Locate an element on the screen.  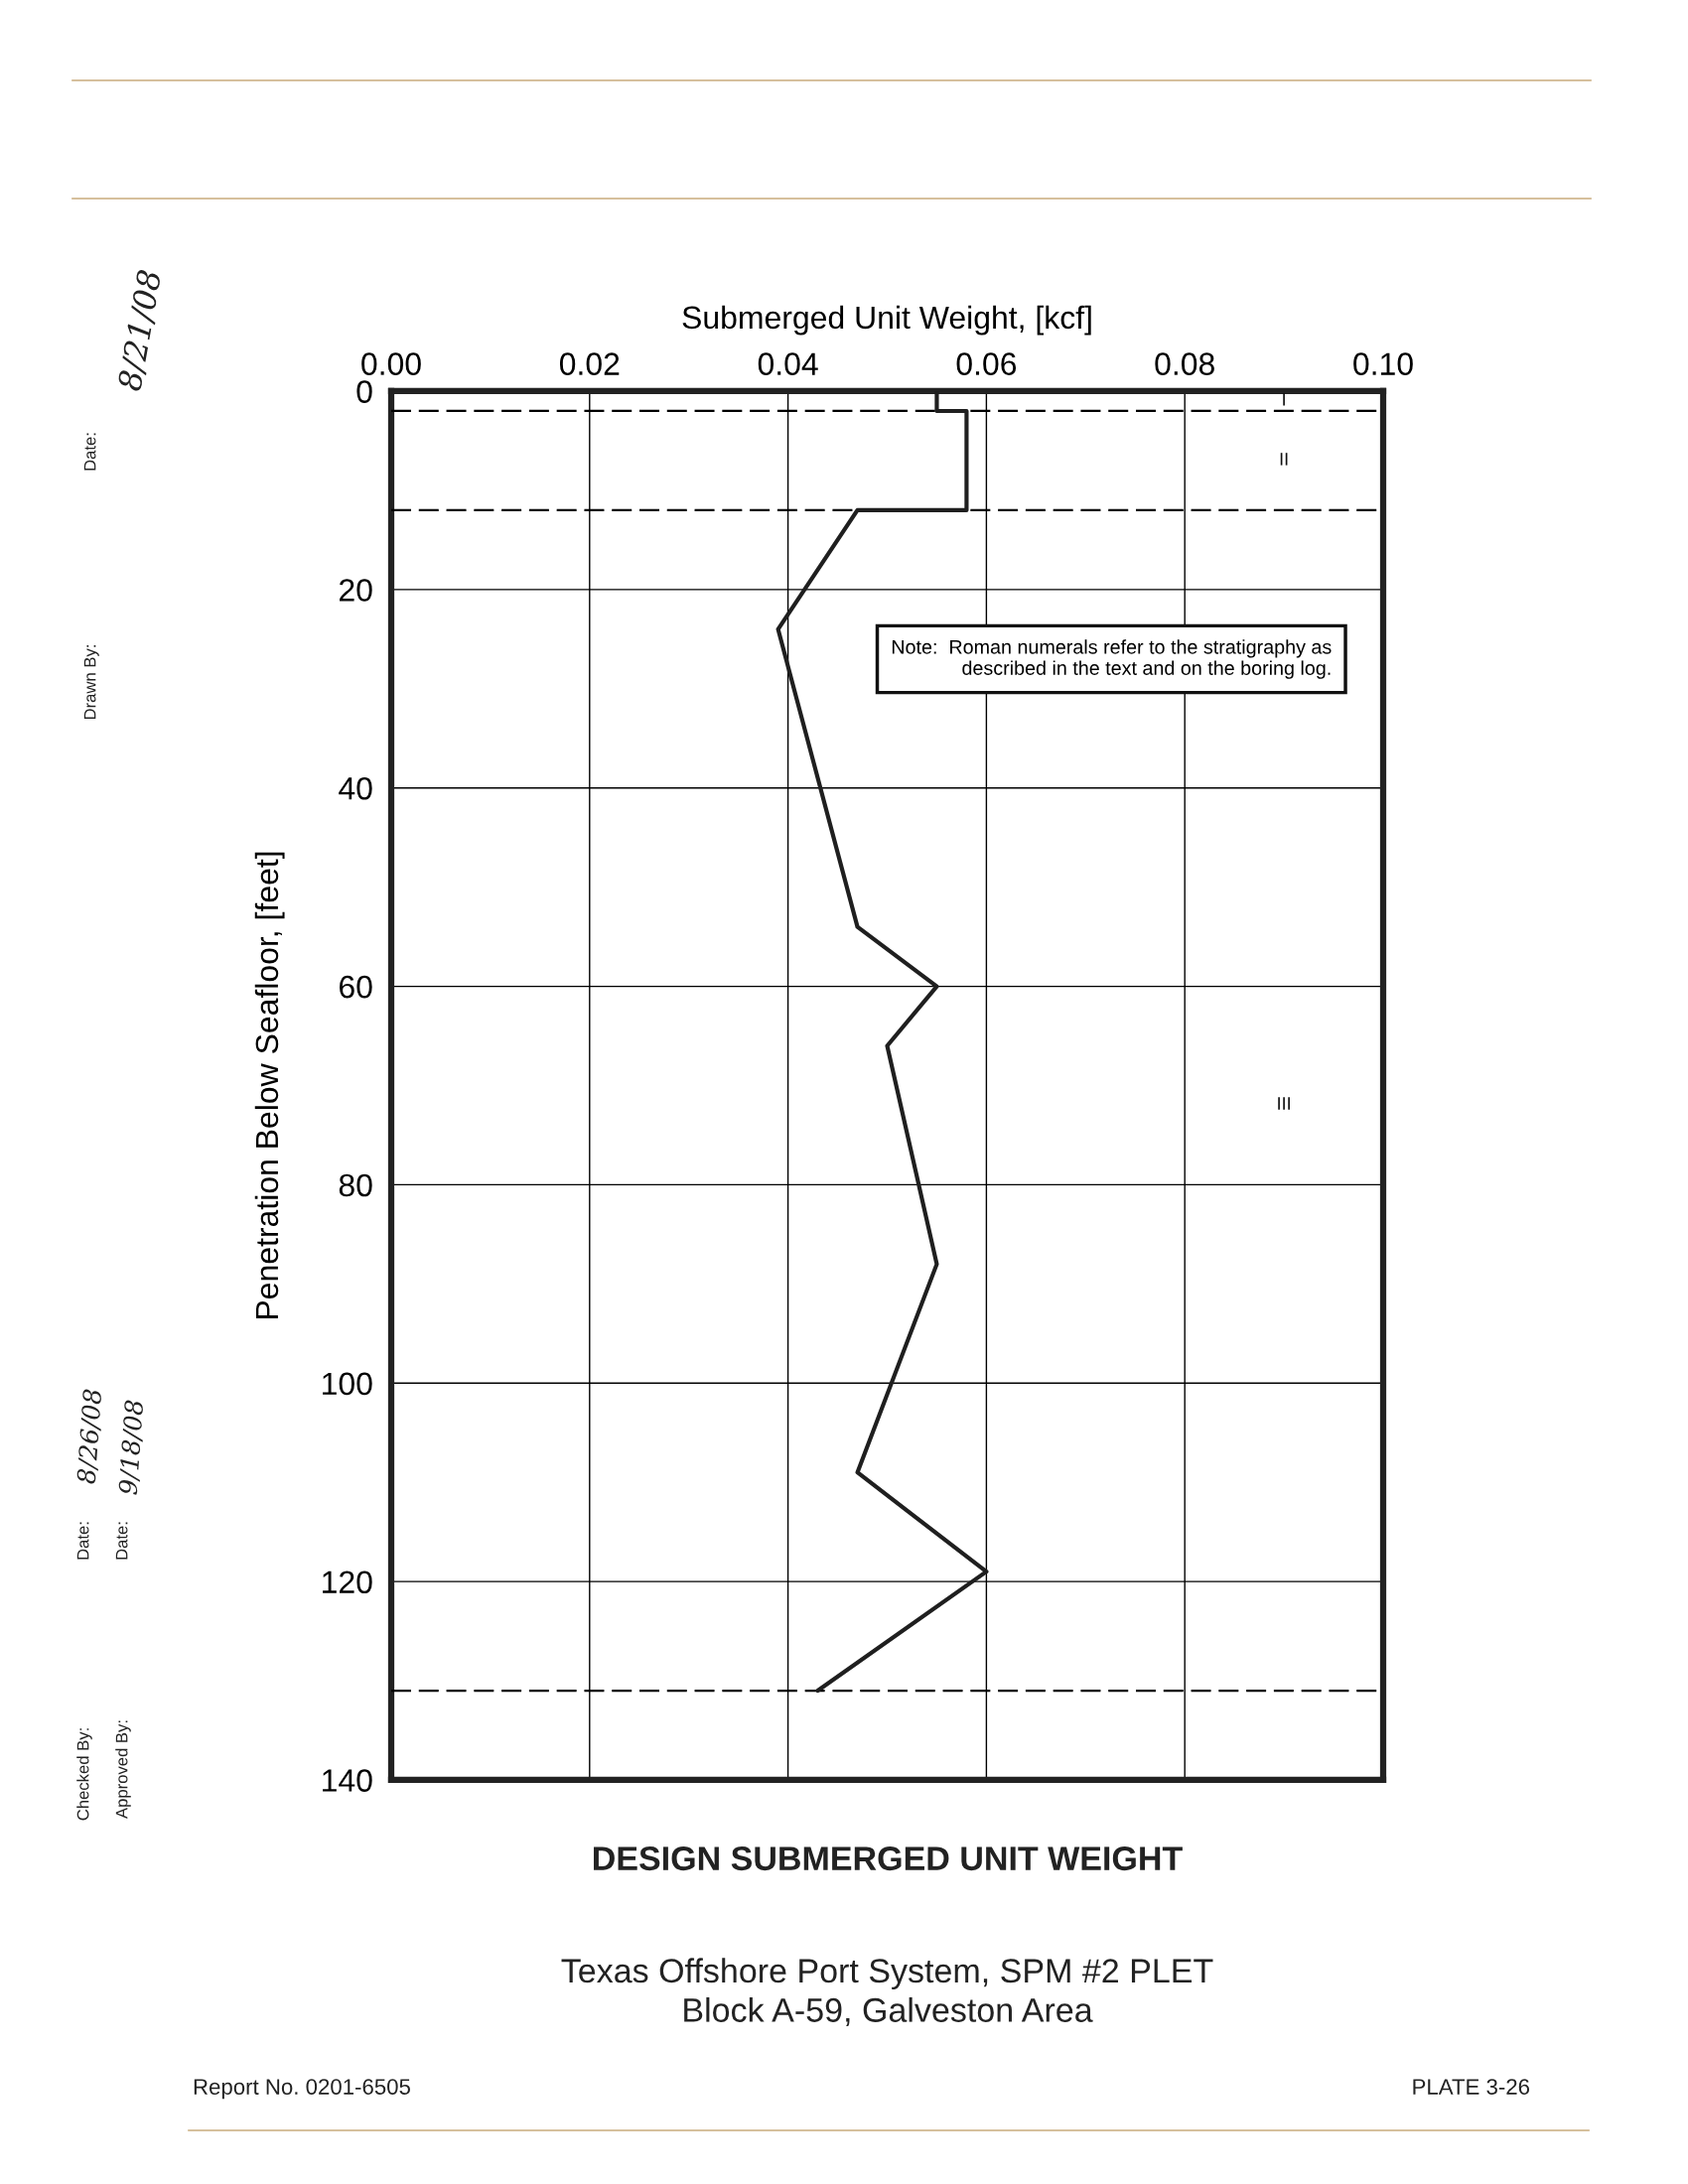
text: Approved By: is located at coordinates (123, 1769).